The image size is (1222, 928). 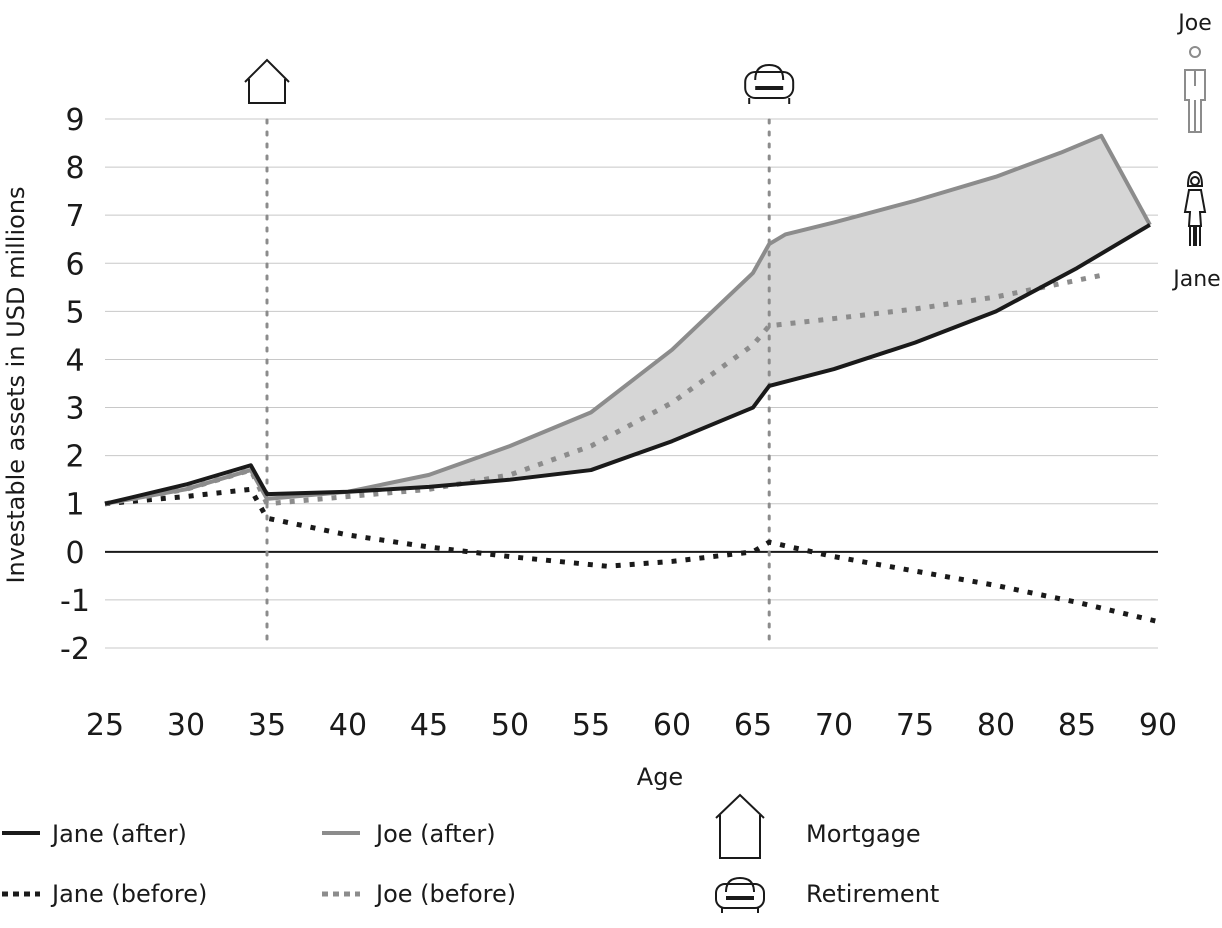 I want to click on y-tick-label: 8, so click(x=74, y=168).